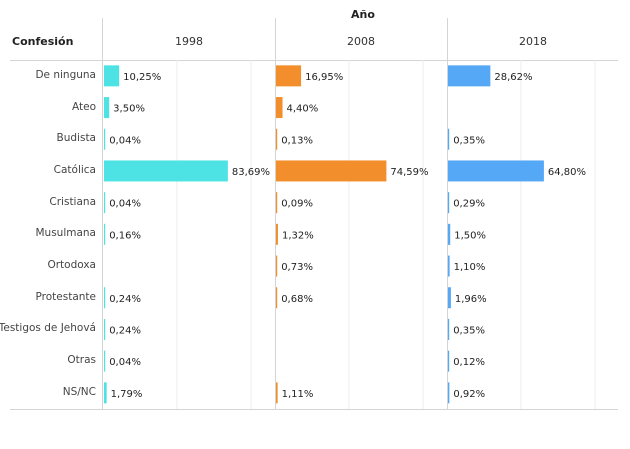 Image resolution: width=630 pixels, height=449 pixels. What do you see at coordinates (533, 41) in the screenshot?
I see `column-header-2018: 2018` at bounding box center [533, 41].